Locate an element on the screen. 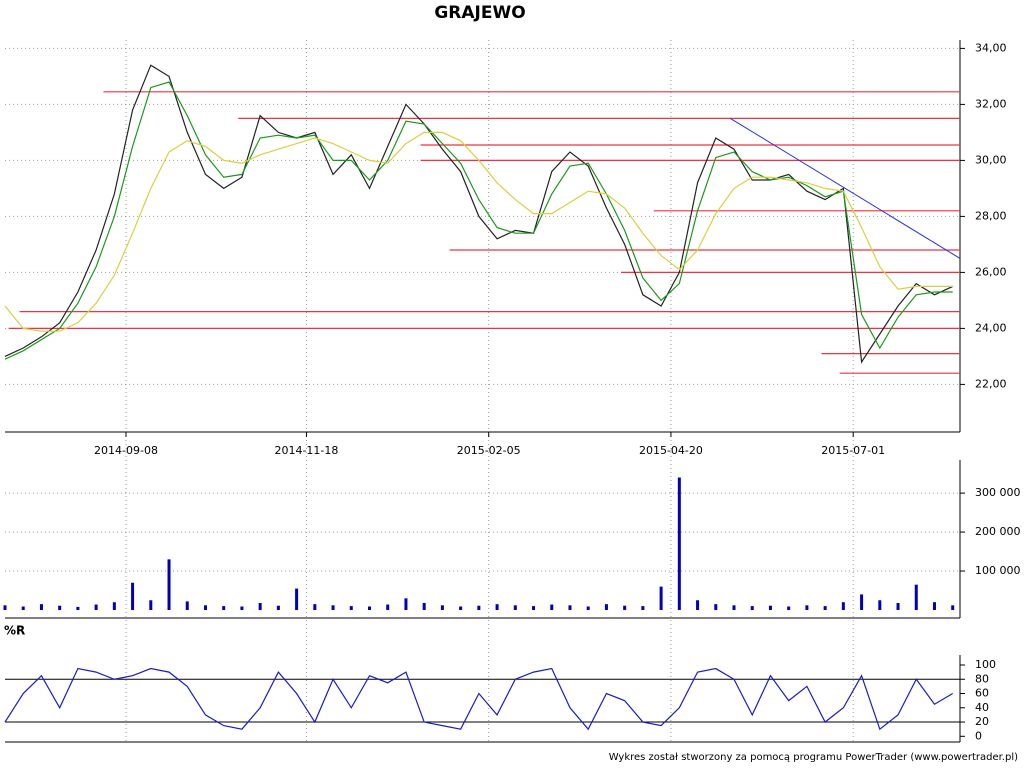  y-tick-label: 30,00 is located at coordinates (991, 159).